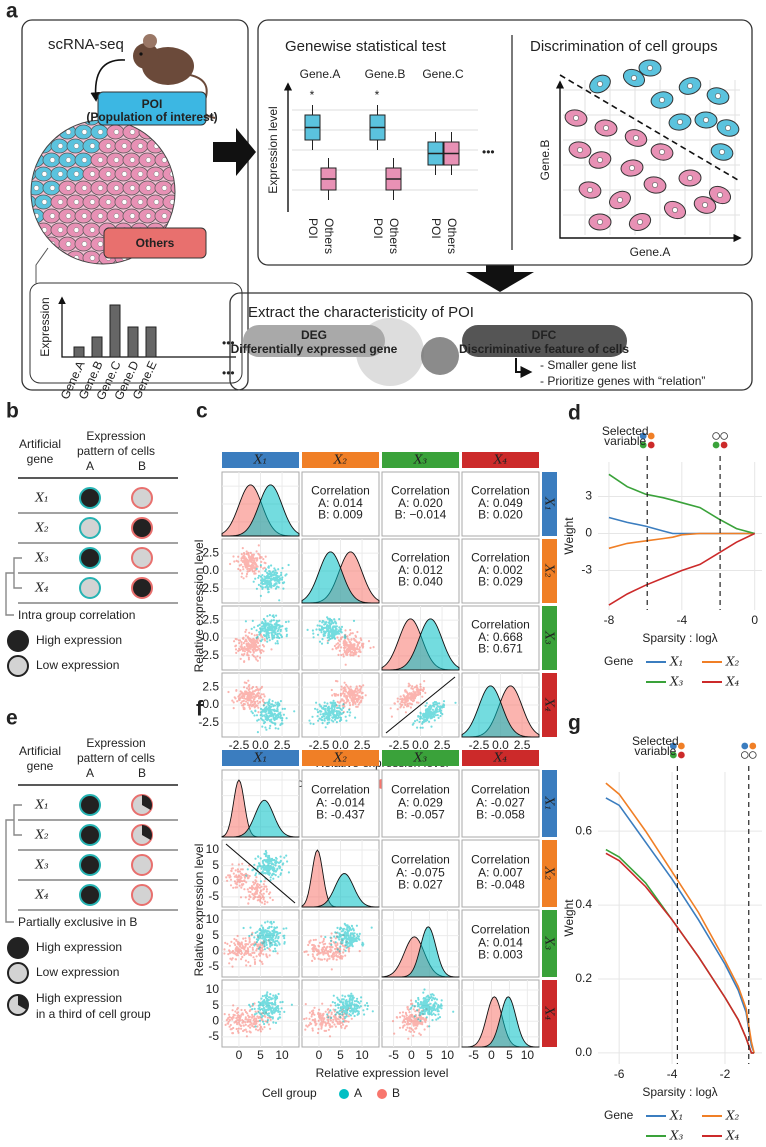 This screenshot has height=1147, width=766. I want to click on legend-label: X₄, so click(732, 682).